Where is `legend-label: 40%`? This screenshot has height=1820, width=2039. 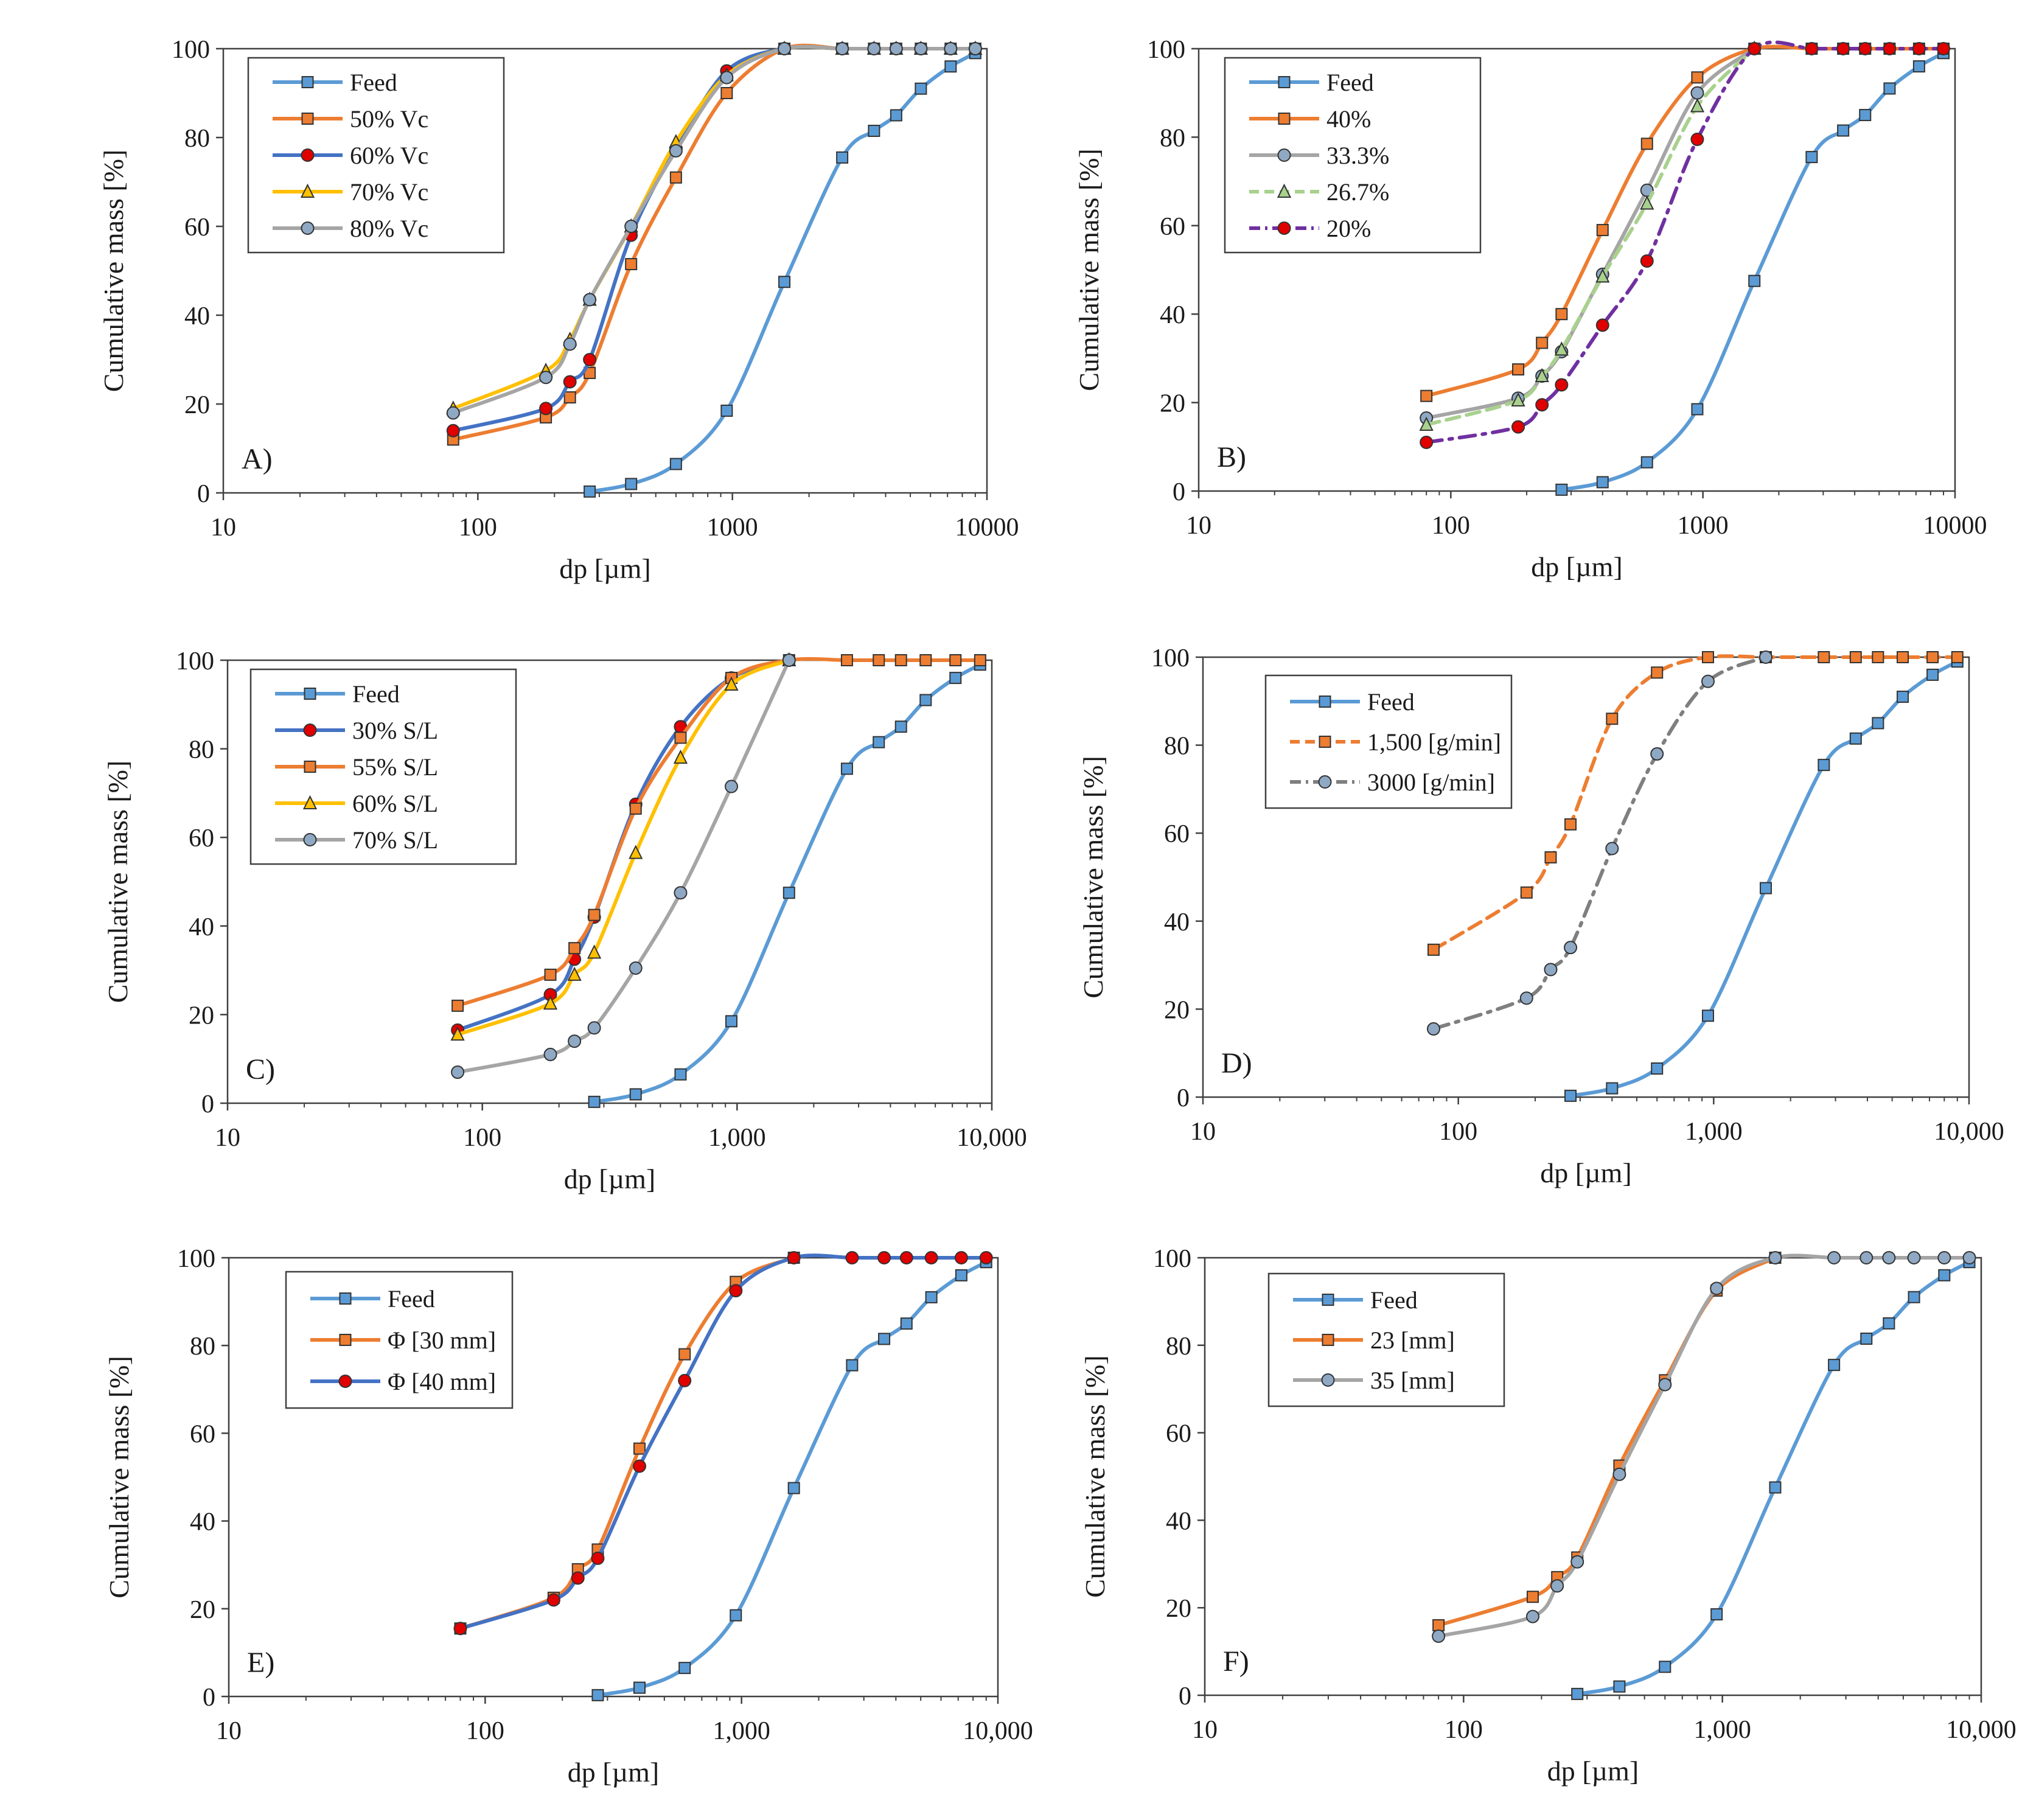 legend-label: 40% is located at coordinates (1348, 119).